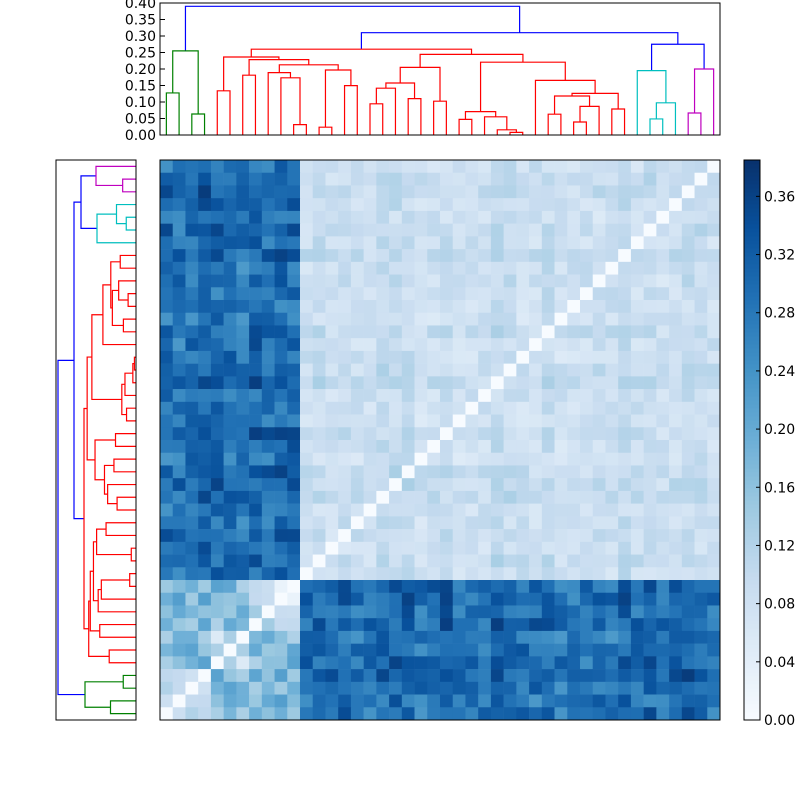  I want to click on dendrogram-link, so click(108, 479).